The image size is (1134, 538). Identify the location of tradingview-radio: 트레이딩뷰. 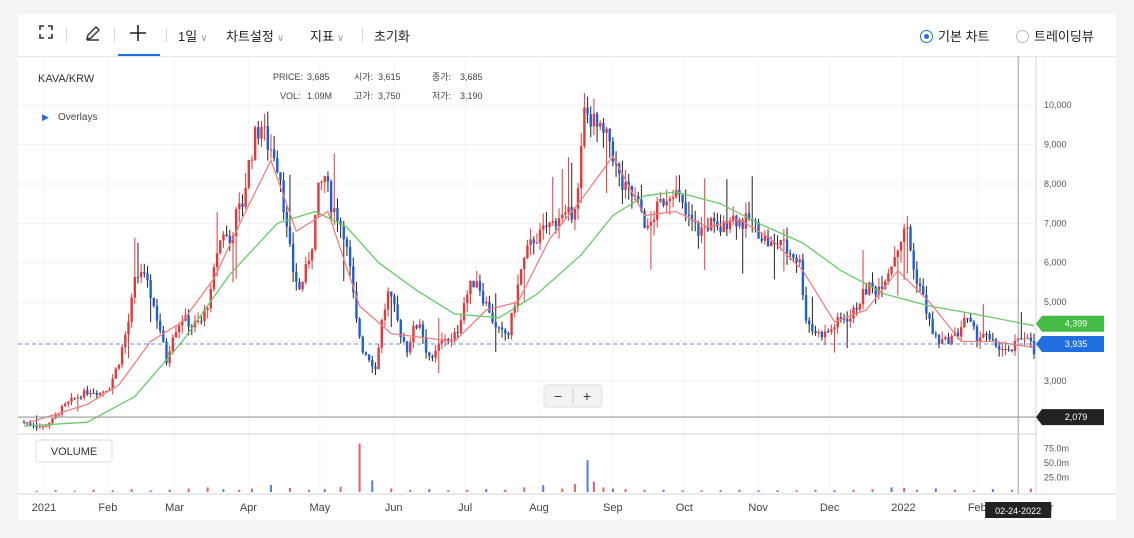
(1055, 35).